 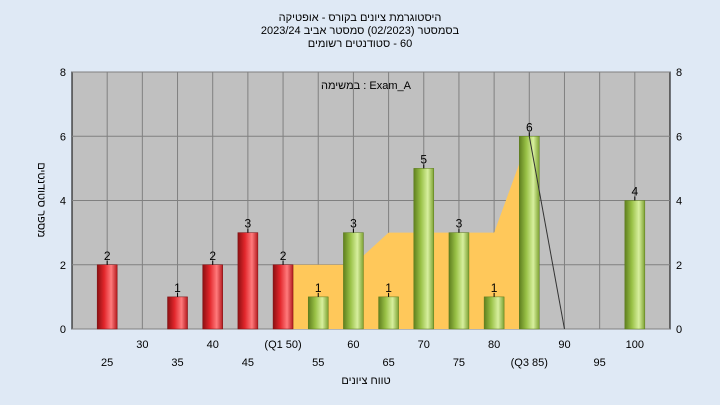 What do you see at coordinates (600, 363) in the screenshot?
I see `x-tick-95: 95` at bounding box center [600, 363].